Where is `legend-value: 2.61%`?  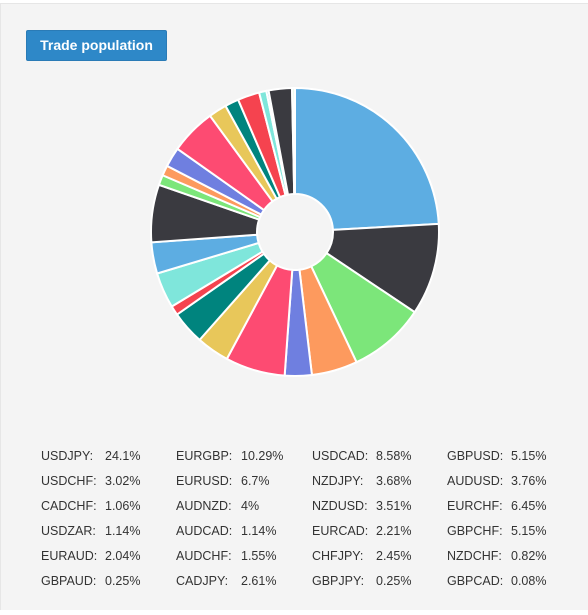 legend-value: 2.61% is located at coordinates (259, 581).